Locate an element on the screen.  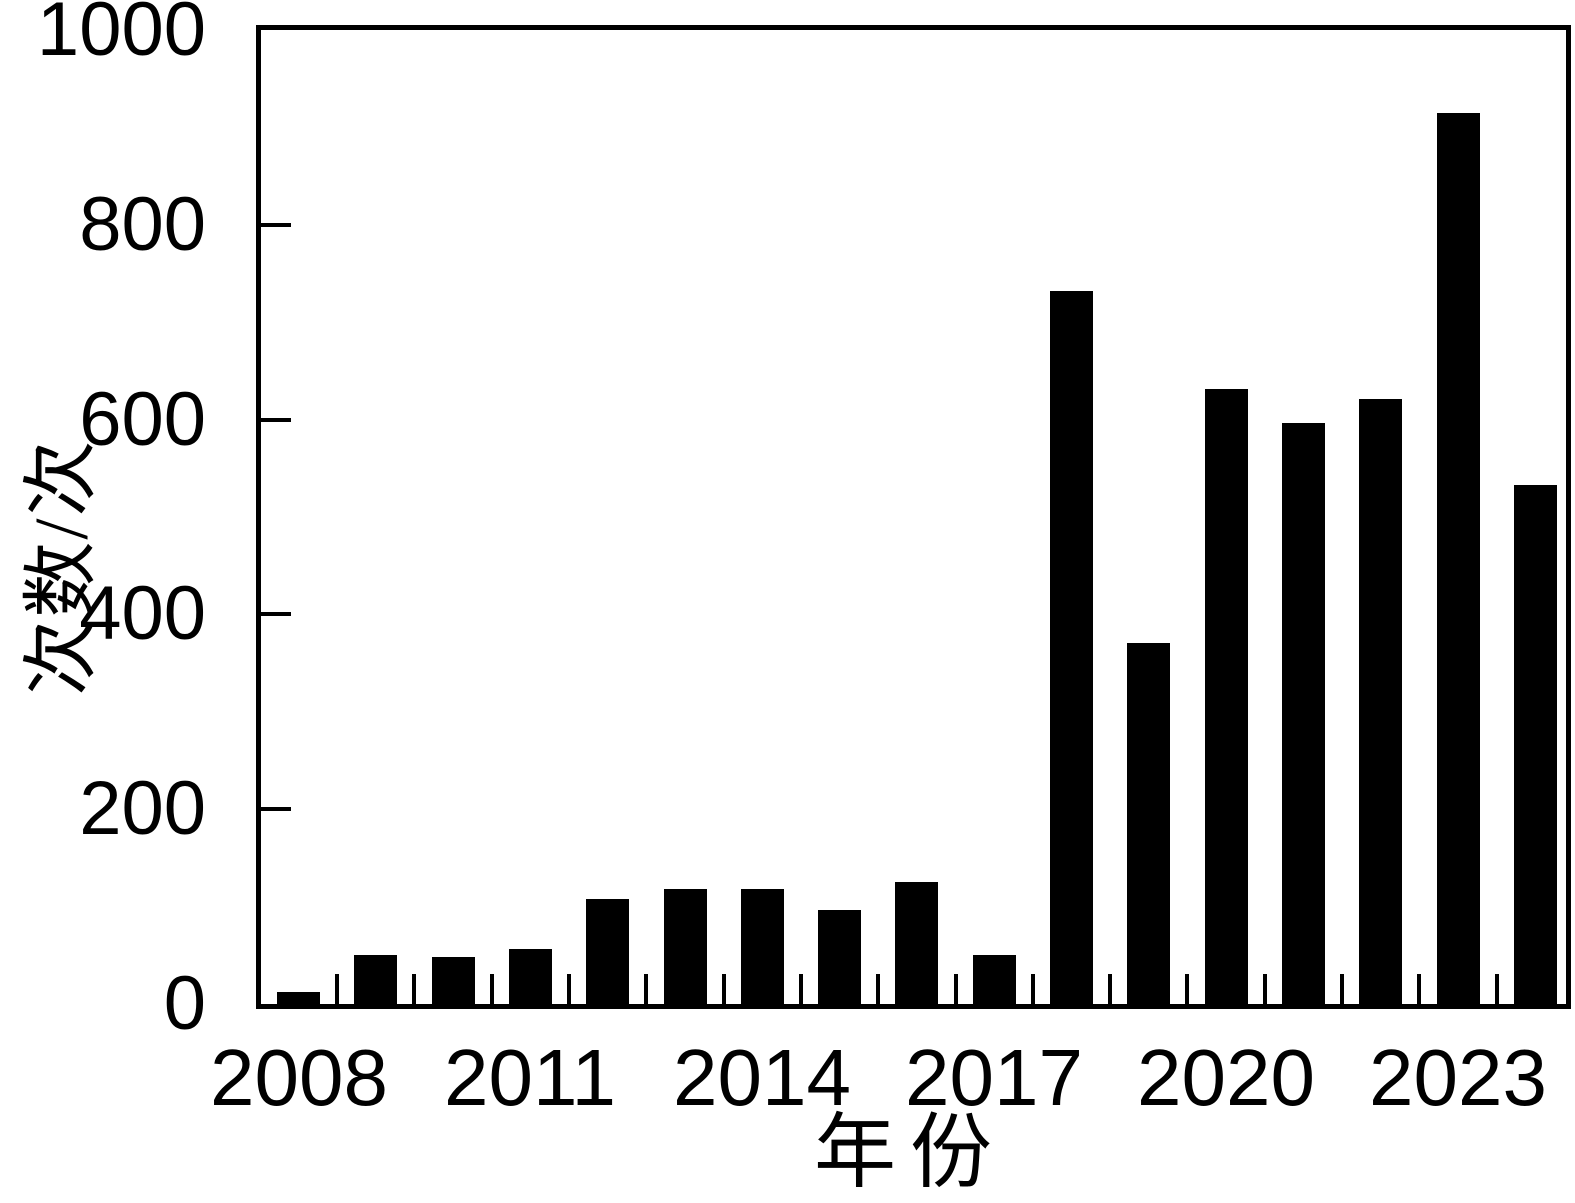
y-tick-label-600: 600 is located at coordinates (142, 419).